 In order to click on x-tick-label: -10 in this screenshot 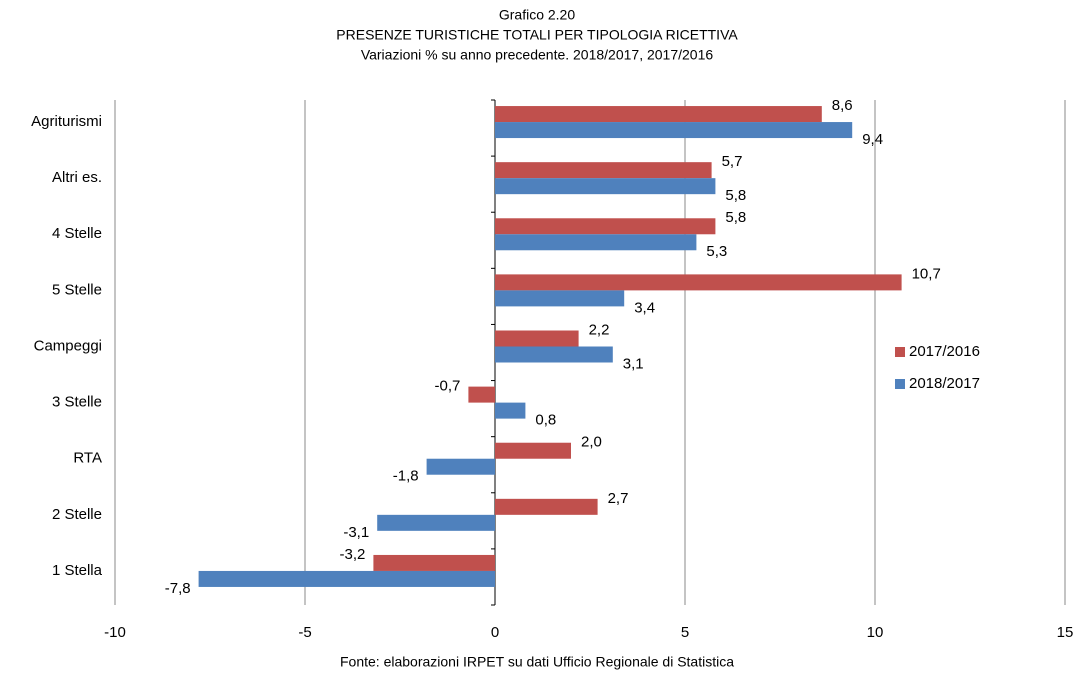, I will do `click(115, 632)`.